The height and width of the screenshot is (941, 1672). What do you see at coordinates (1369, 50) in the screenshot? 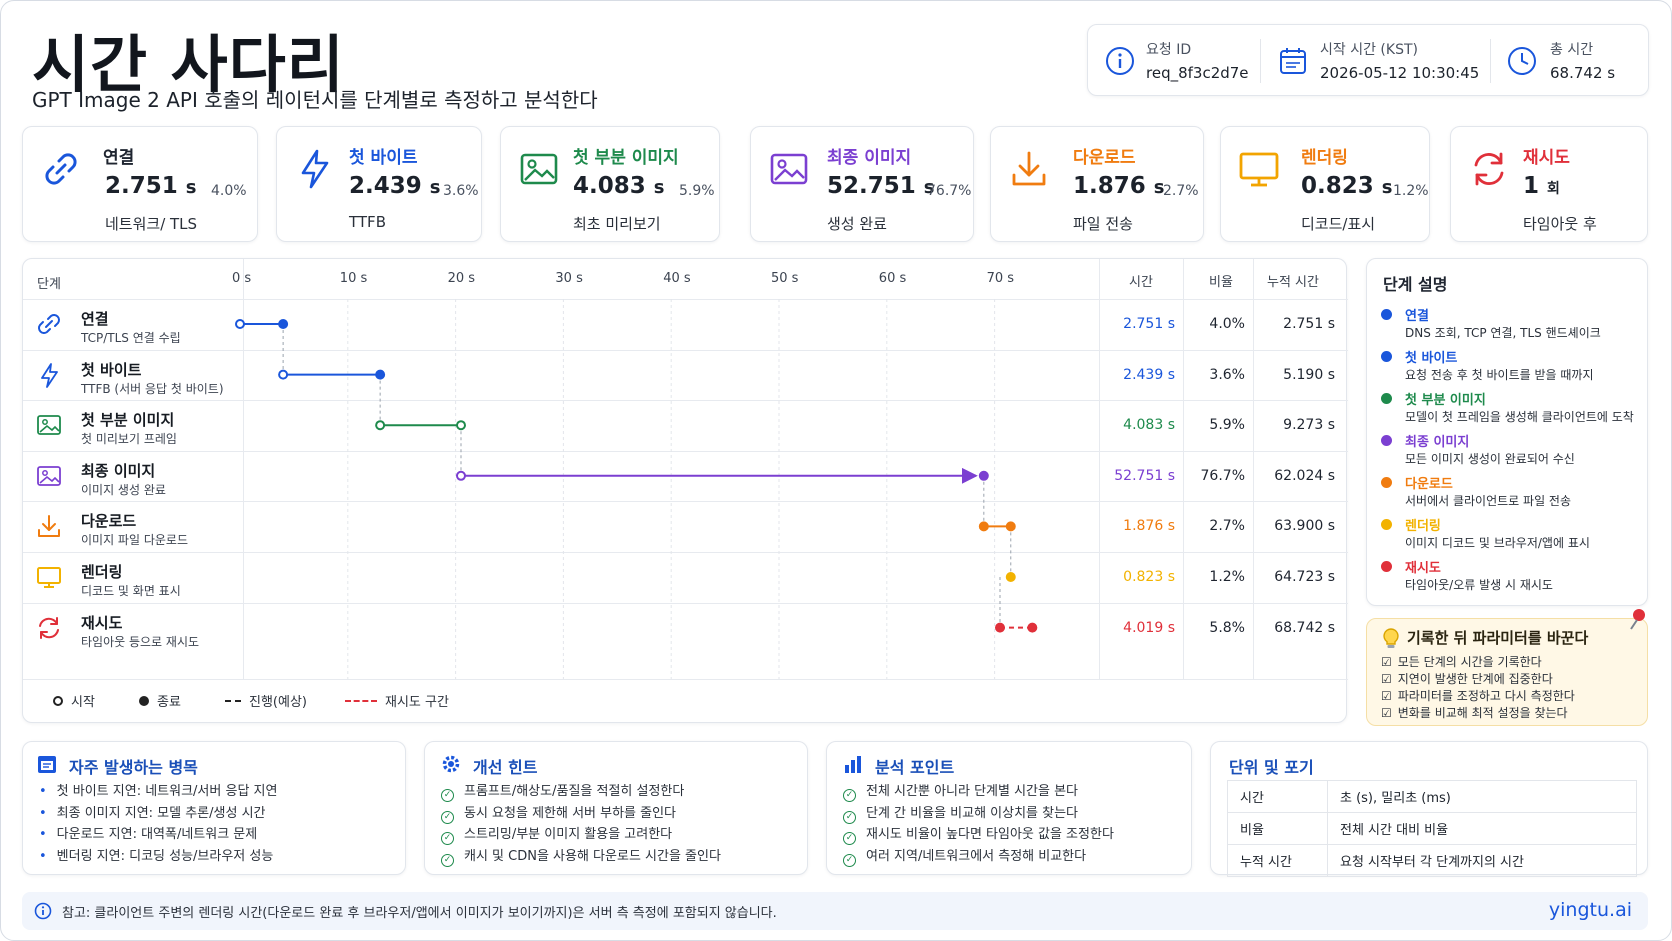
I see `start-time-label: 시작 시간 (KST)` at bounding box center [1369, 50].